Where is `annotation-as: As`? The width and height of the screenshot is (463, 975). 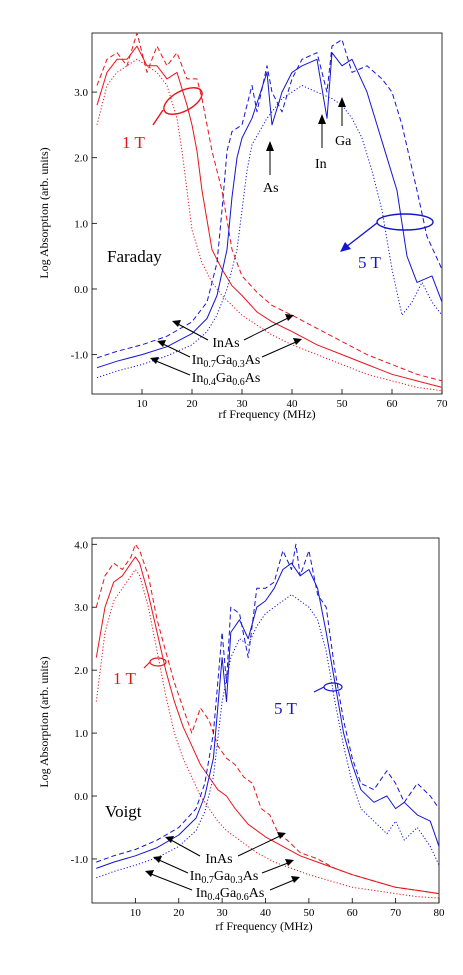
annotation-as: As is located at coordinates (271, 168).